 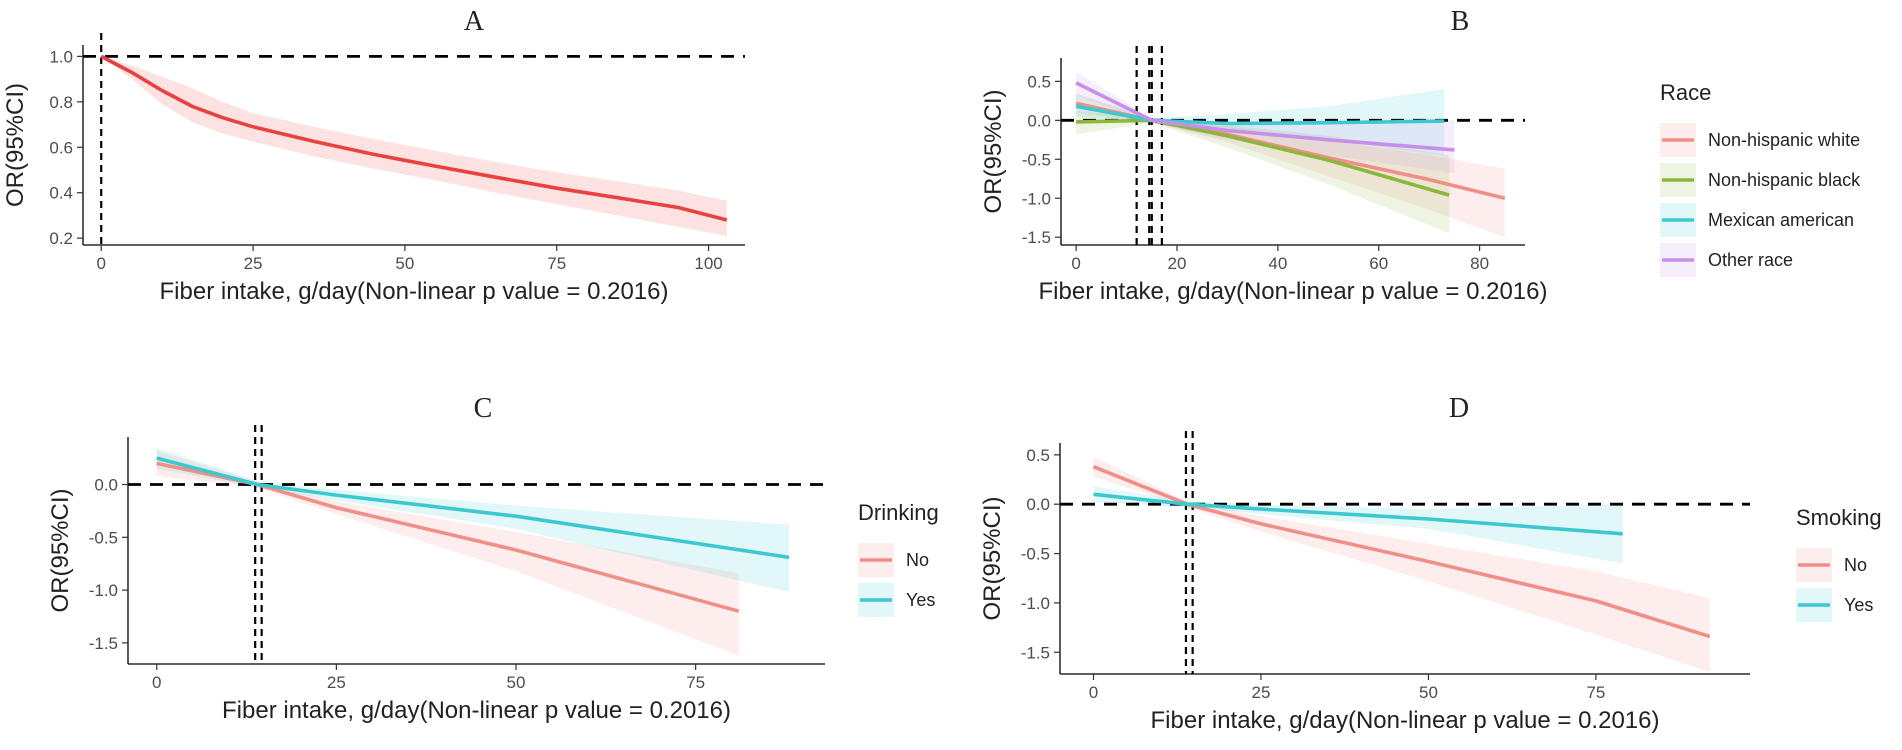 I want to click on legend-title: Race, so click(x=1685, y=92).